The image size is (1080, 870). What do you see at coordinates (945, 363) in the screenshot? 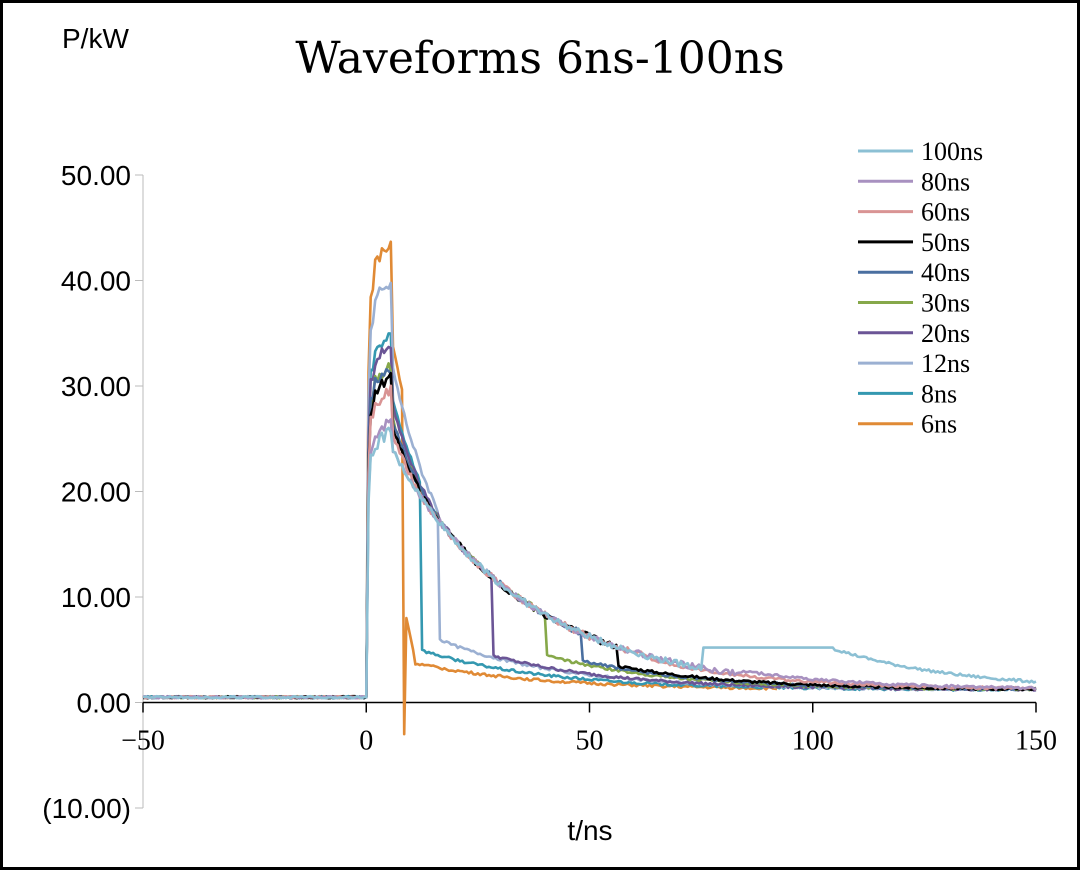
I see `legend-label-12ns: 12ns` at bounding box center [945, 363].